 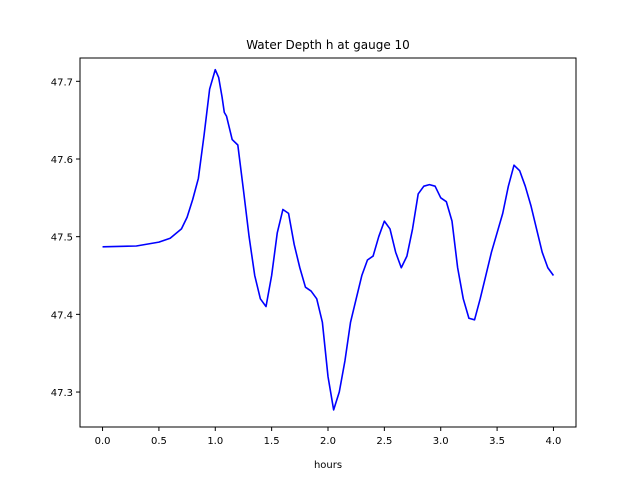 What do you see at coordinates (328, 45) in the screenshot?
I see `chart-title: Water Depth h at gauge 10` at bounding box center [328, 45].